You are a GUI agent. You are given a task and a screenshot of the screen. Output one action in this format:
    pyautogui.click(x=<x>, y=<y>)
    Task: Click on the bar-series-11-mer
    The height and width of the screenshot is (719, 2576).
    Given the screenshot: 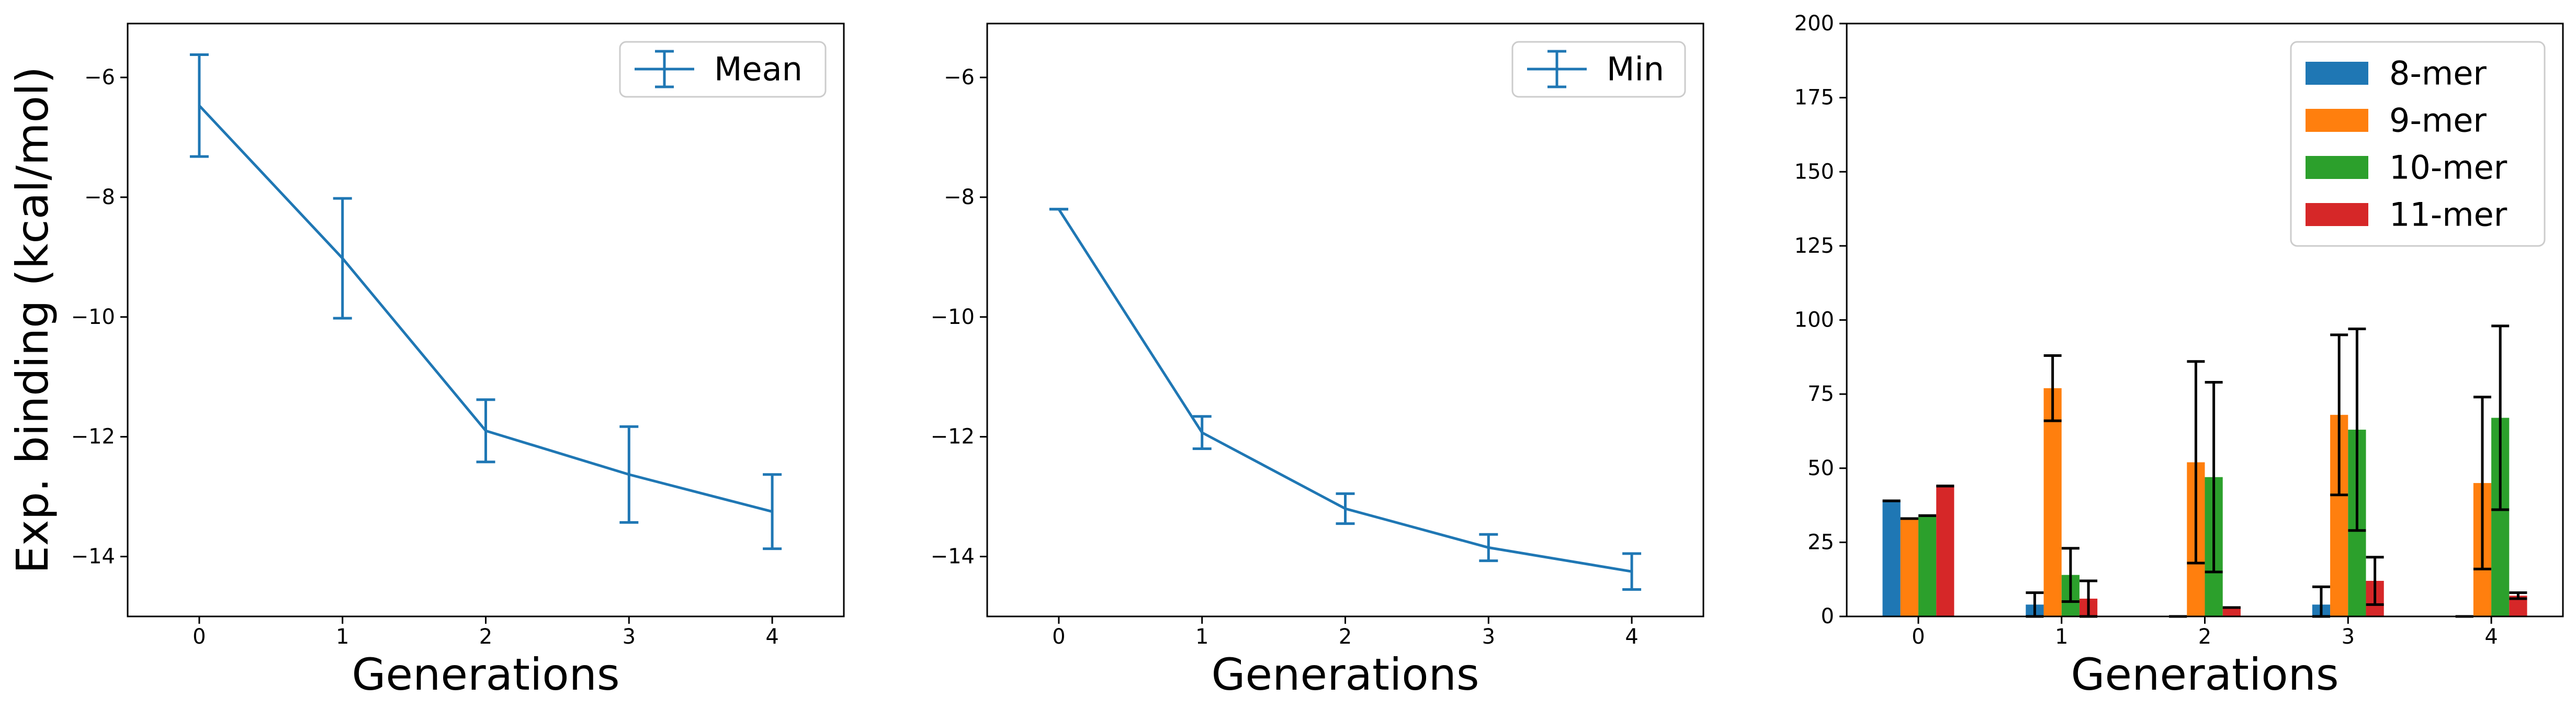 What is the action you would take?
    pyautogui.click(x=2231, y=551)
    